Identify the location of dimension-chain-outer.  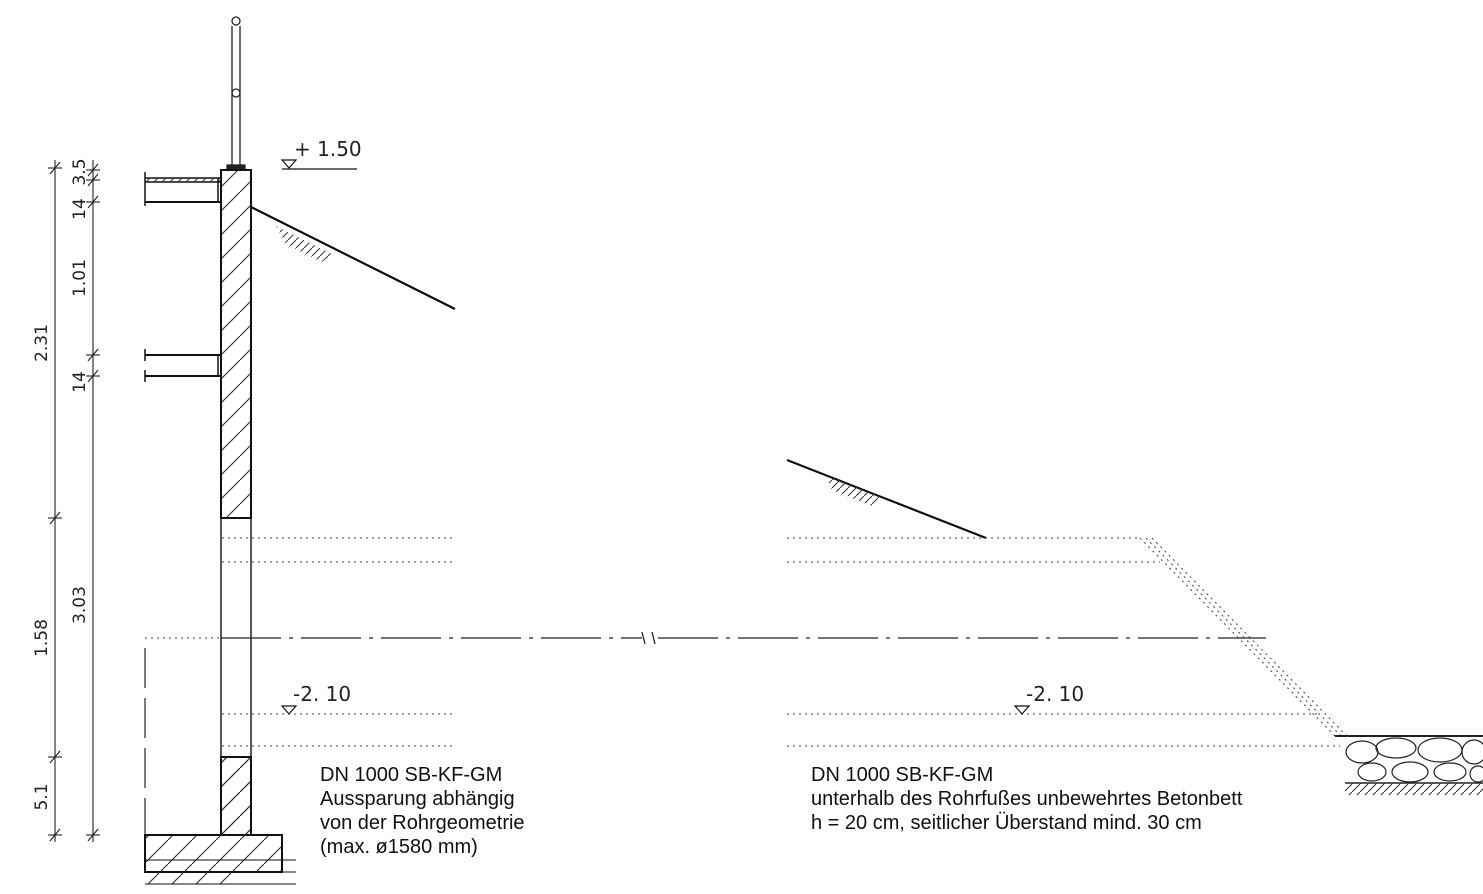
(55, 501).